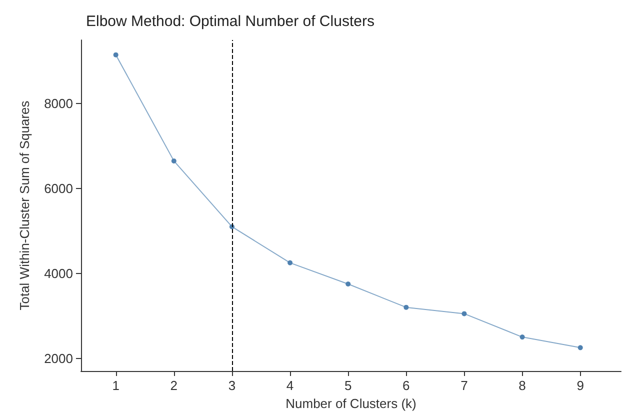 The height and width of the screenshot is (415, 622). Describe the element at coordinates (58, 188) in the screenshot. I see `y-tick-label: 6000` at that location.